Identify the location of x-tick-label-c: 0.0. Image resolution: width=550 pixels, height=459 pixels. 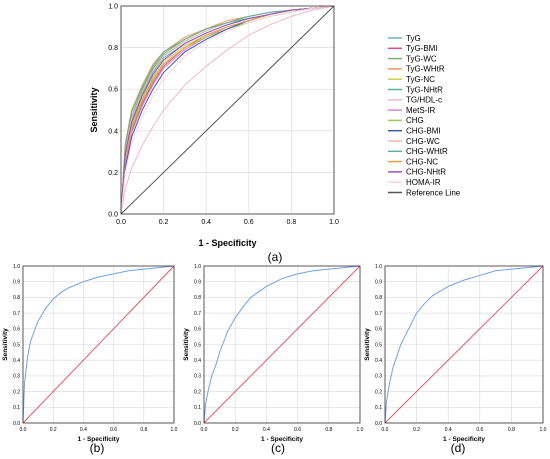
(204, 430).